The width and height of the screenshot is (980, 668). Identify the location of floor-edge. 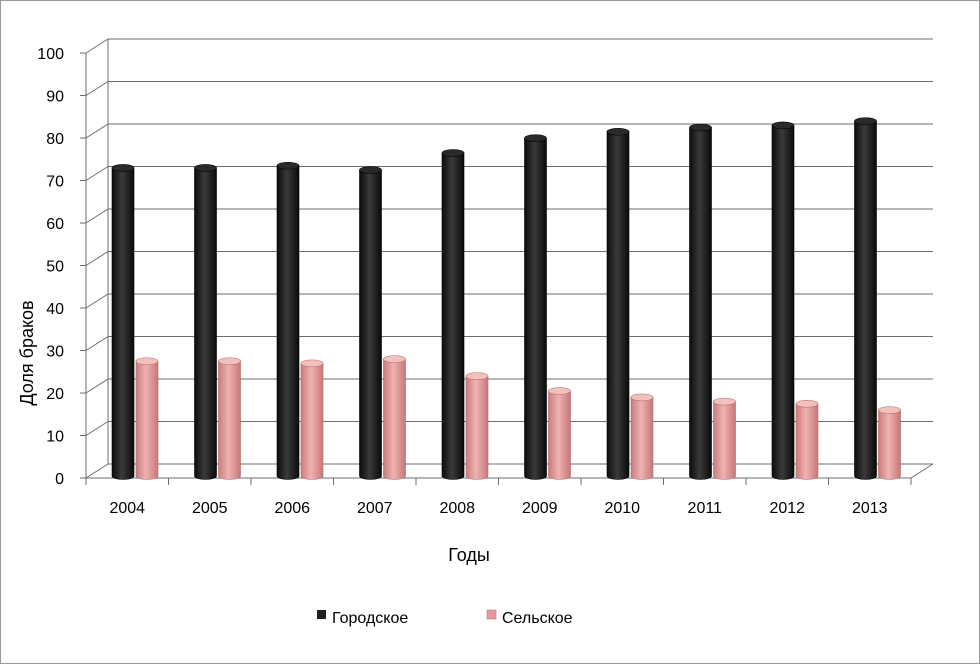
(922, 471).